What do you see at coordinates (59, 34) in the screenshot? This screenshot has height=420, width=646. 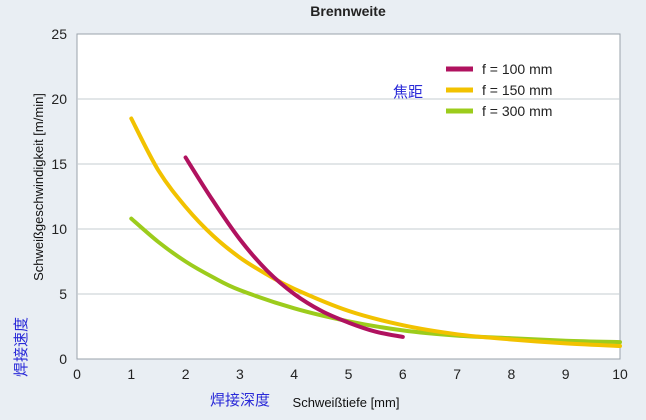 I see `y-tick-label: 25` at bounding box center [59, 34].